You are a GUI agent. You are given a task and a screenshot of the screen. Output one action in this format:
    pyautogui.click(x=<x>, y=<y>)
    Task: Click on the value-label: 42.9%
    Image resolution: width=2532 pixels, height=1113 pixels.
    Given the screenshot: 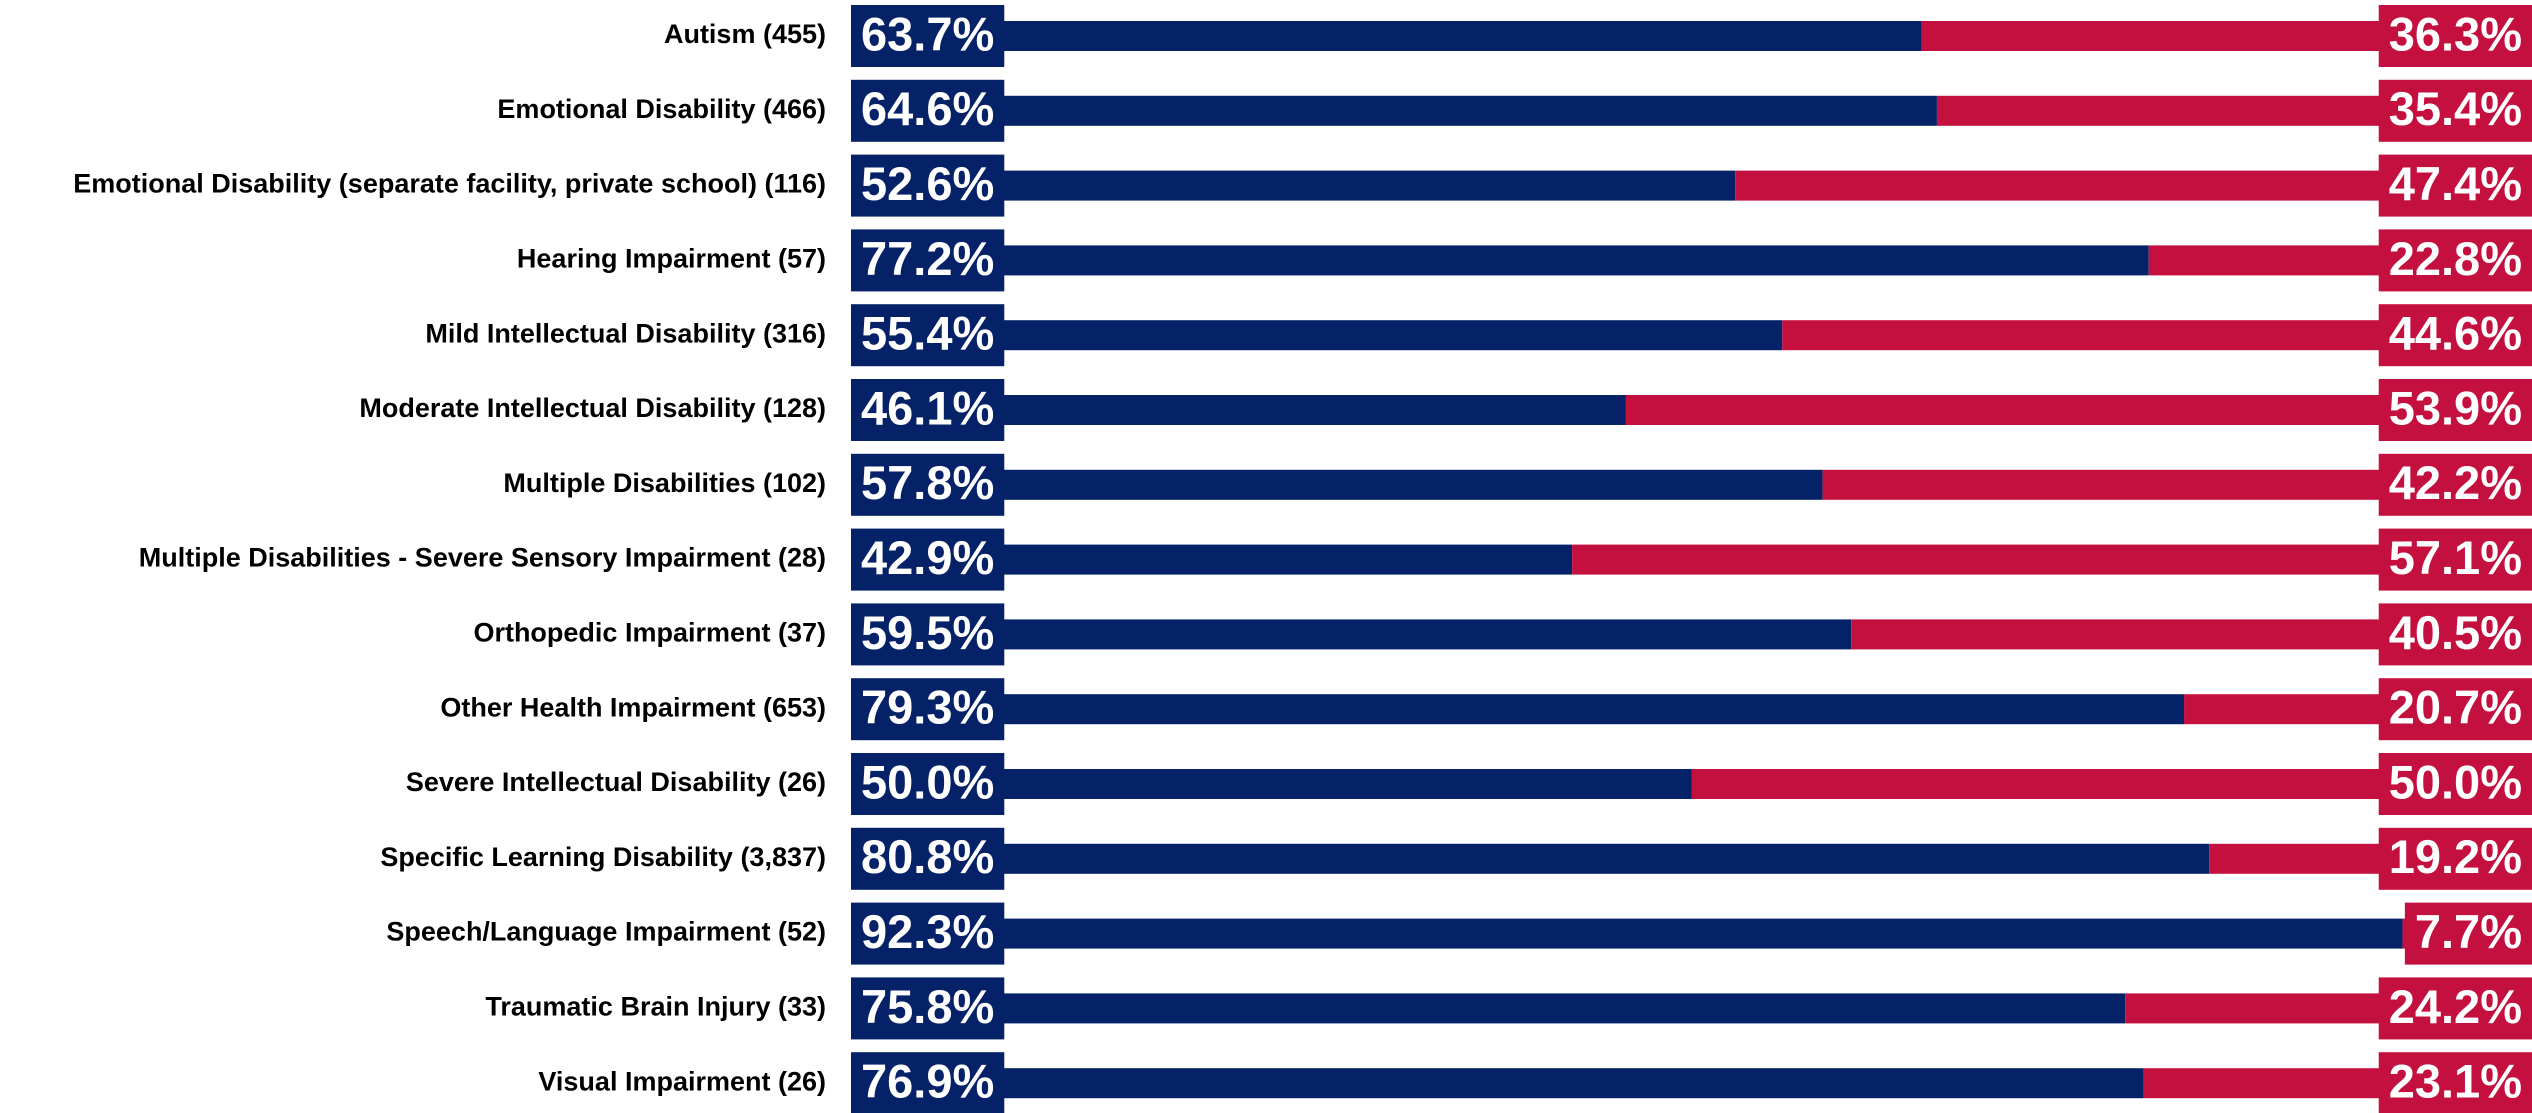 What is the action you would take?
    pyautogui.click(x=927, y=557)
    